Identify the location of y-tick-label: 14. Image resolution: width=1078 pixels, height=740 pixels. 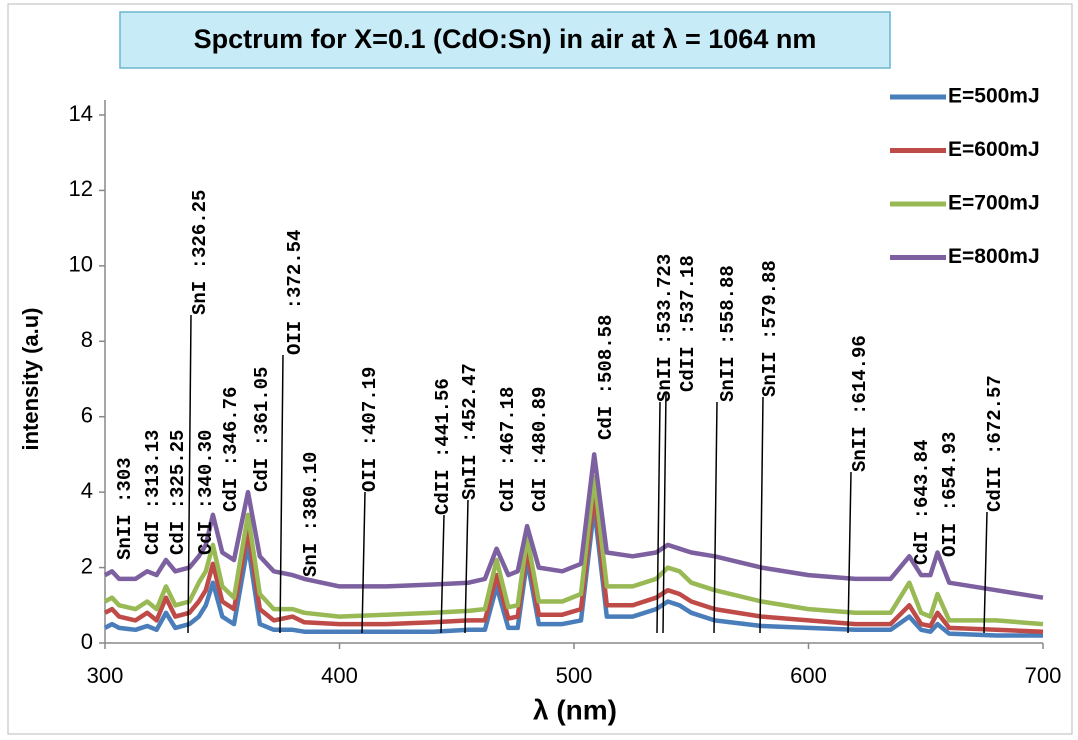
(81, 113).